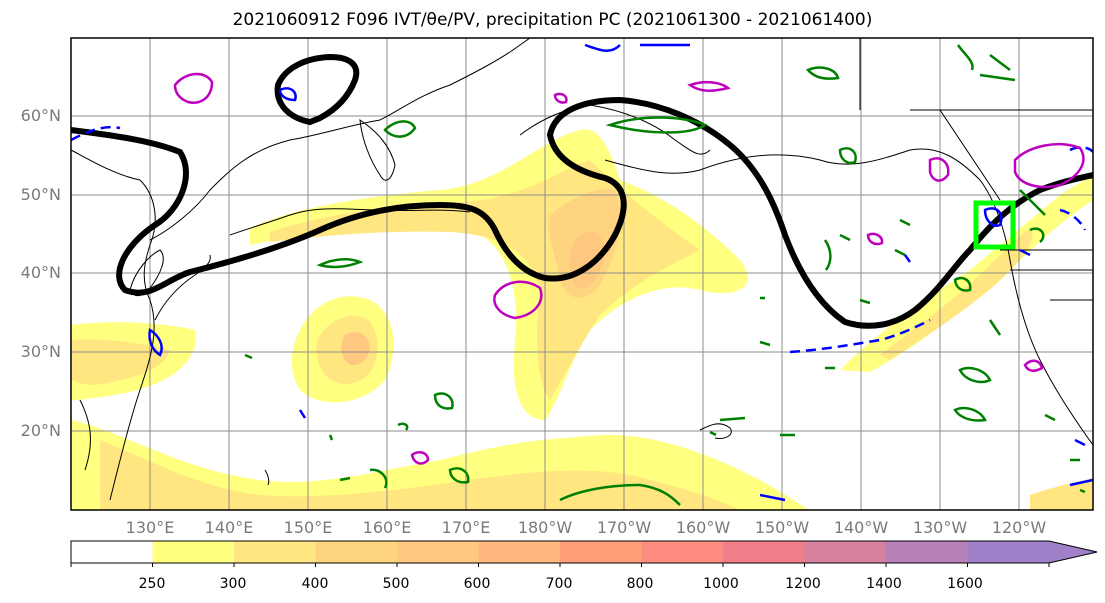 This screenshot has height=603, width=1105. Describe the element at coordinates (803, 584) in the screenshot. I see `colorbar-label-1200: 1200` at that location.